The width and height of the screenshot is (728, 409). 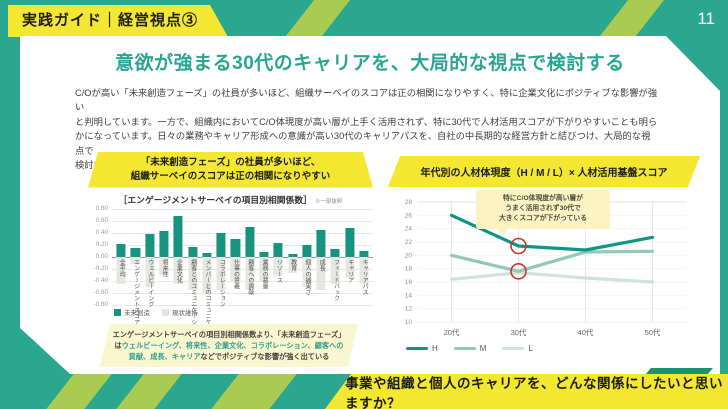 I want to click on y-tick-label: 22, so click(x=409, y=242).